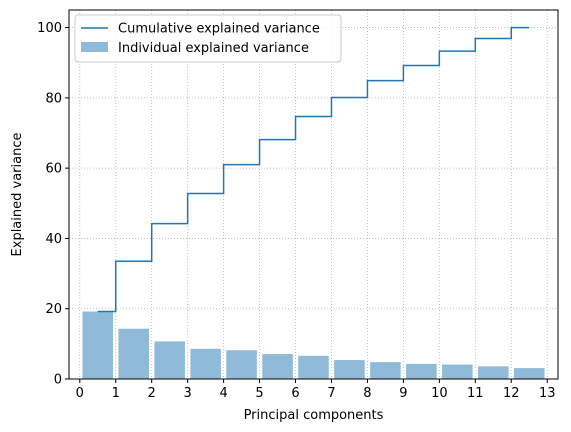 This screenshot has height=432, width=571. I want to click on x-tick-label-8: 8, so click(367, 393).